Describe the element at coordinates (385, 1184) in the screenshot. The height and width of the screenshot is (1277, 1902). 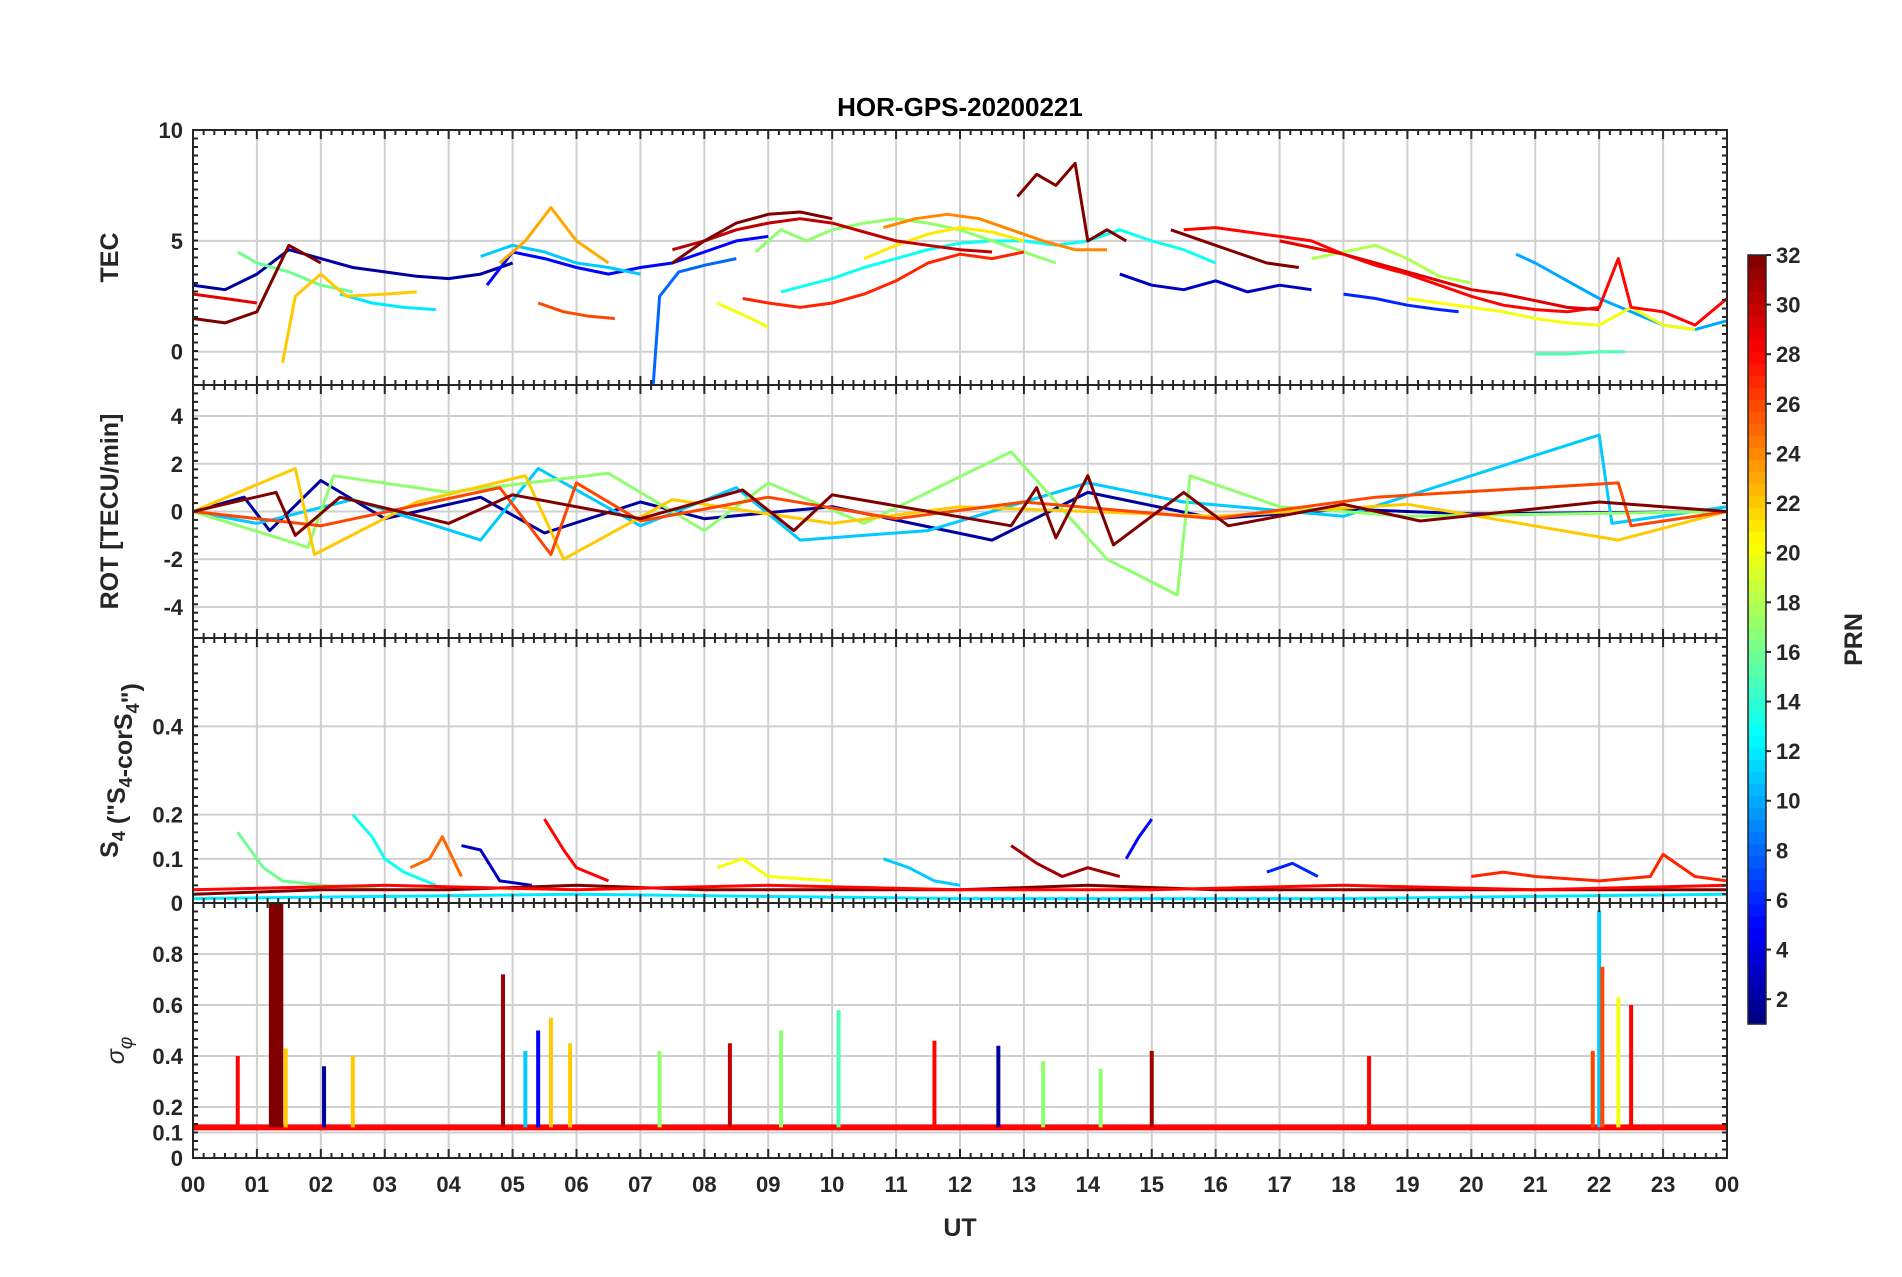
I see `x-tick-label: 03` at that location.